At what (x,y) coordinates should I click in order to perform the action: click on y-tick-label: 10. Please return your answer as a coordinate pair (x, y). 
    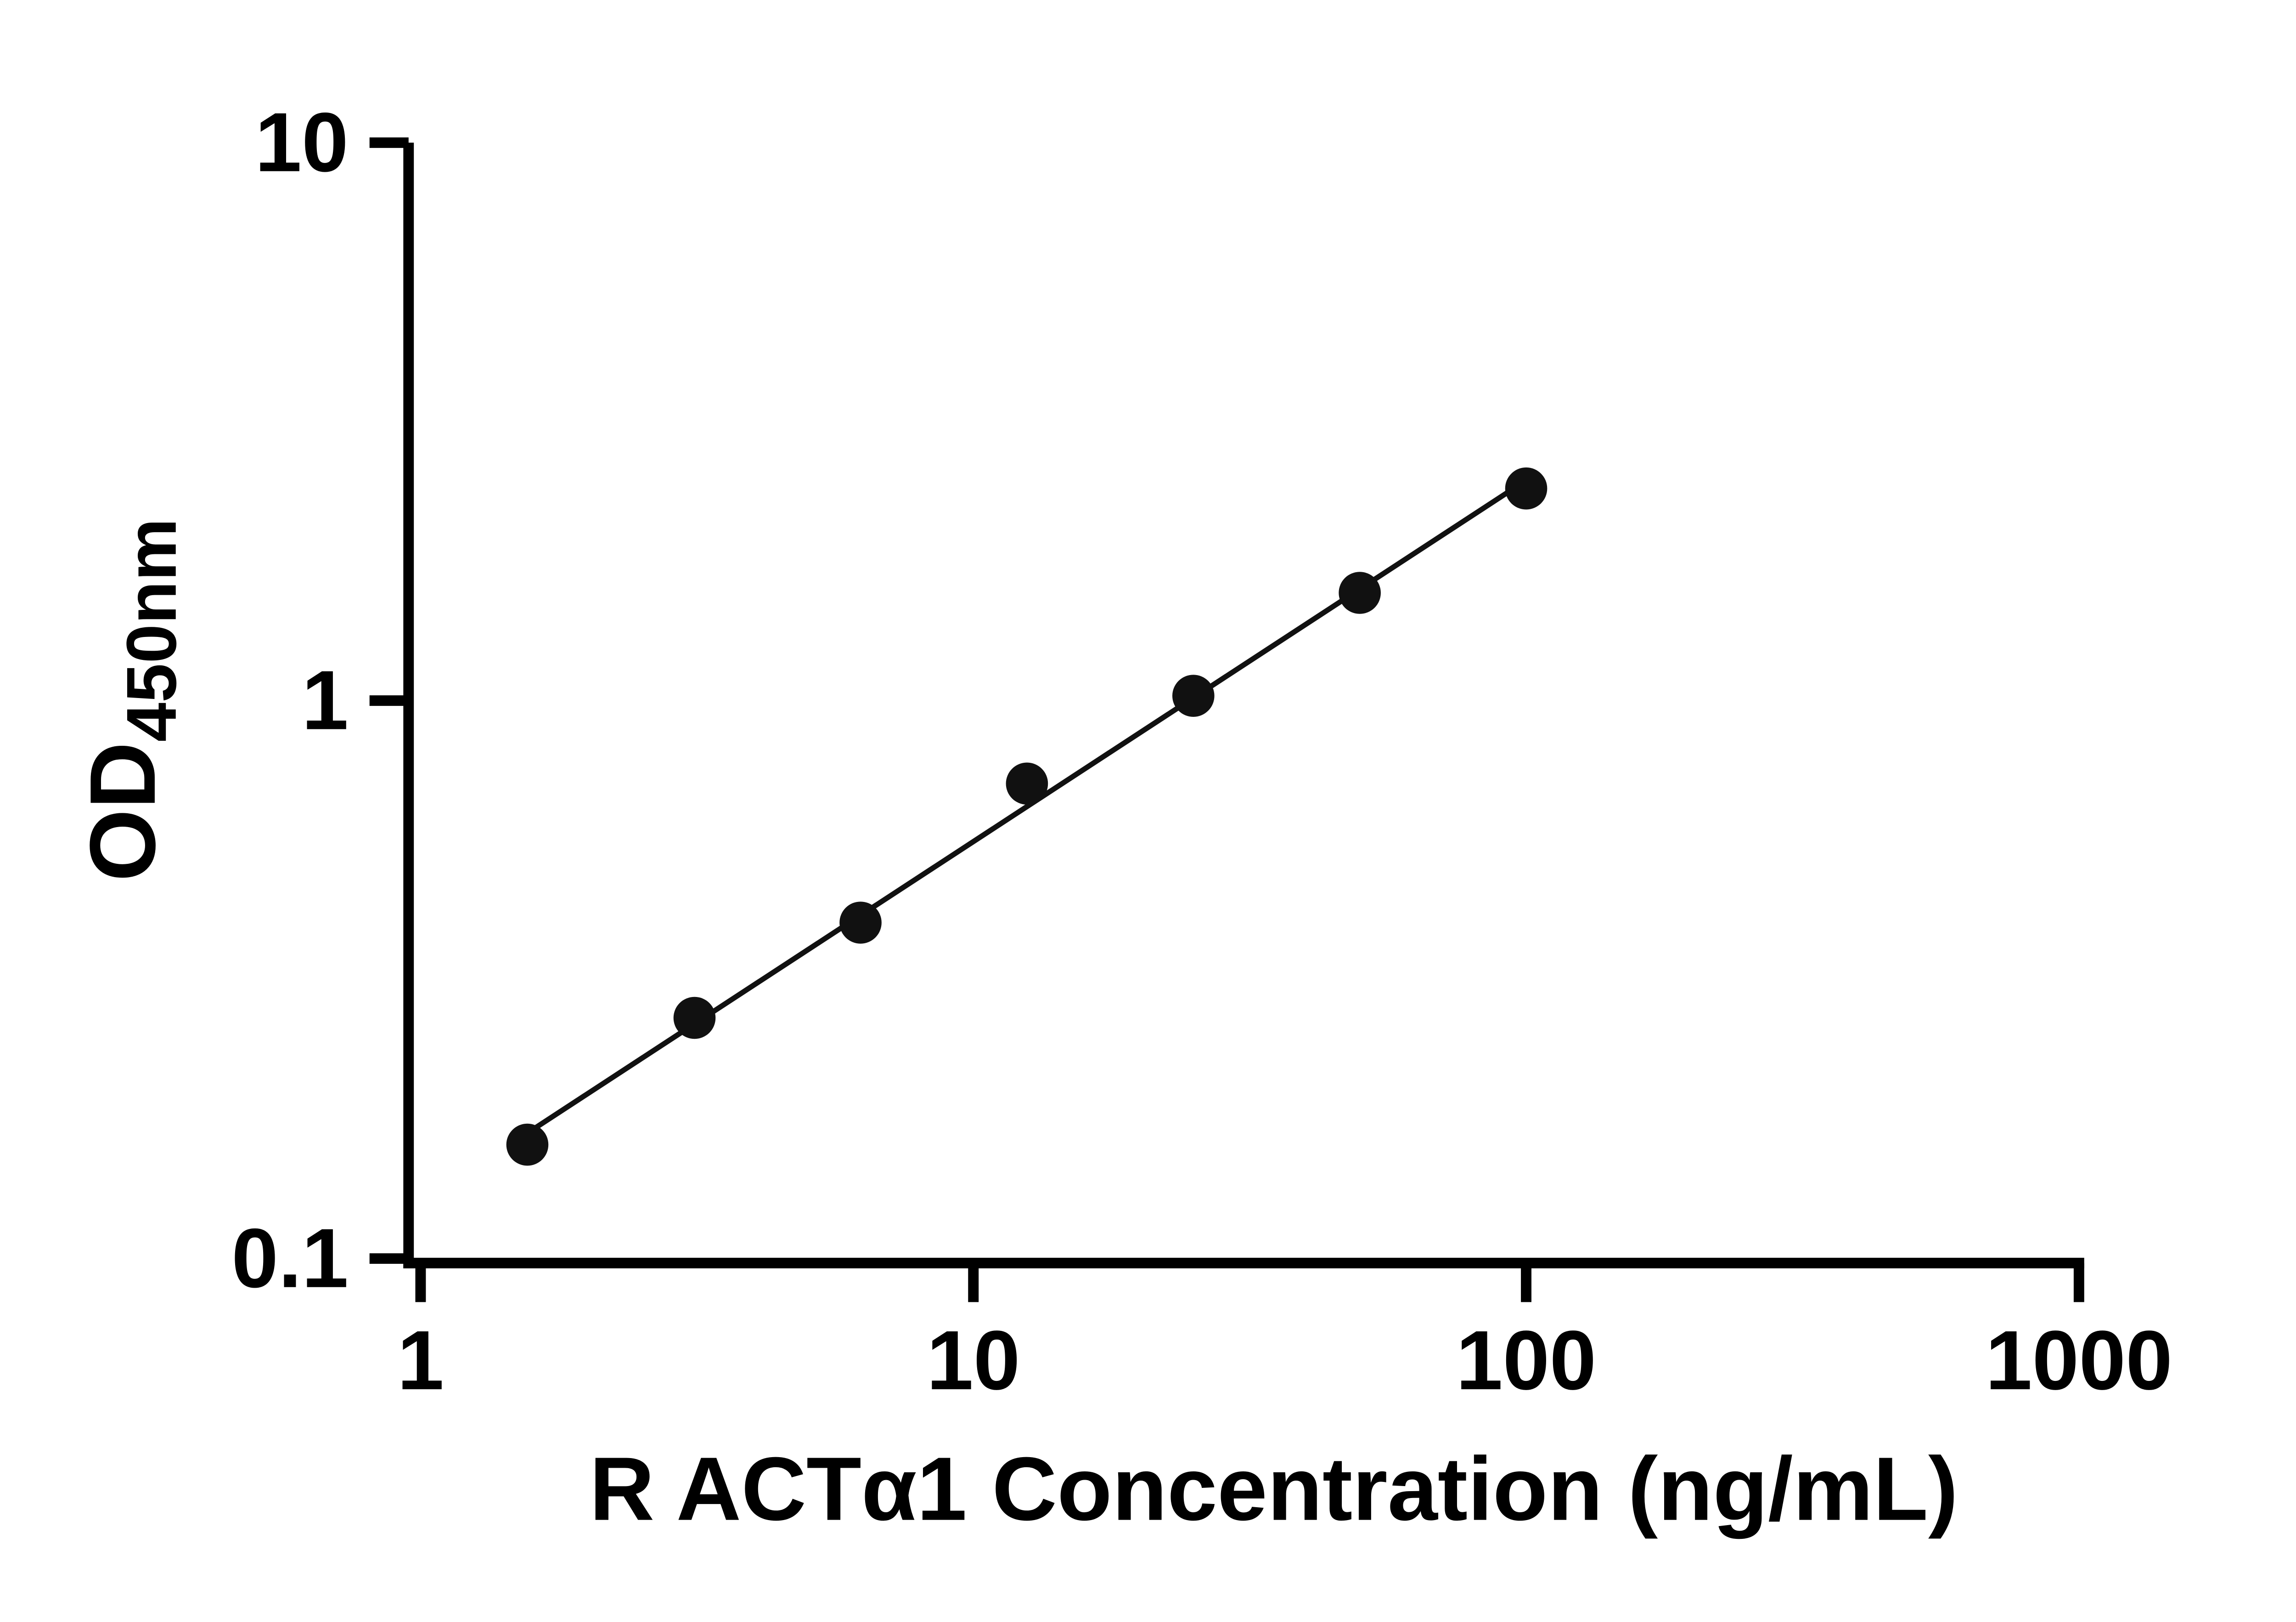
    Looking at the image, I should click on (302, 142).